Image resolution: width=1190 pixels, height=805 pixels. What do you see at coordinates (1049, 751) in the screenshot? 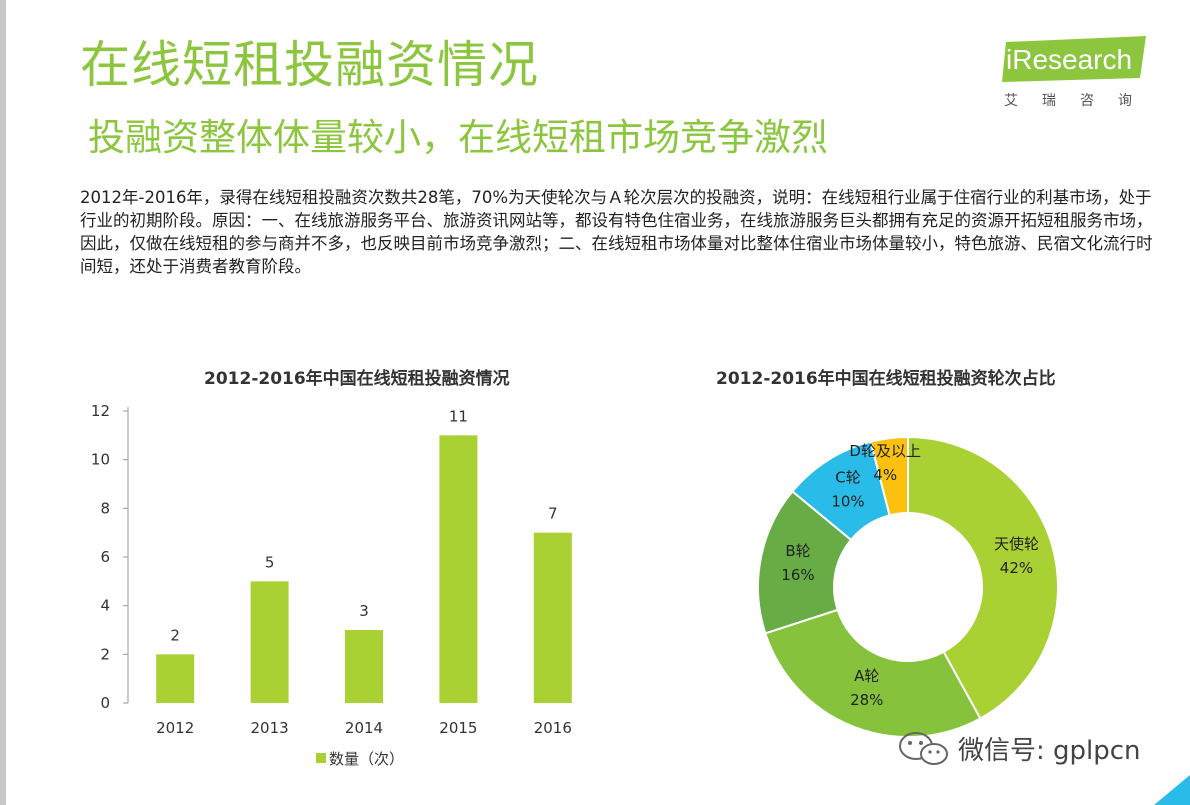
I see `watermark-text: 微信号: gplpcn` at bounding box center [1049, 751].